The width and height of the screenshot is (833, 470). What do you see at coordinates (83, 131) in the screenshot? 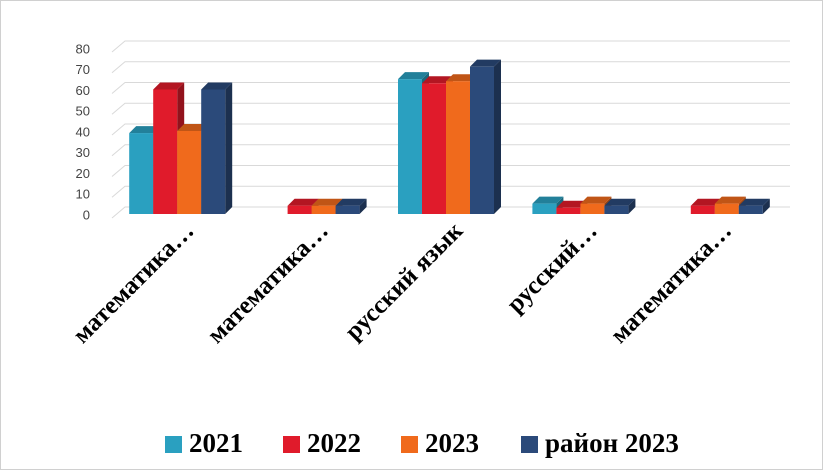
I see `y-tick-label: 40` at bounding box center [83, 131].